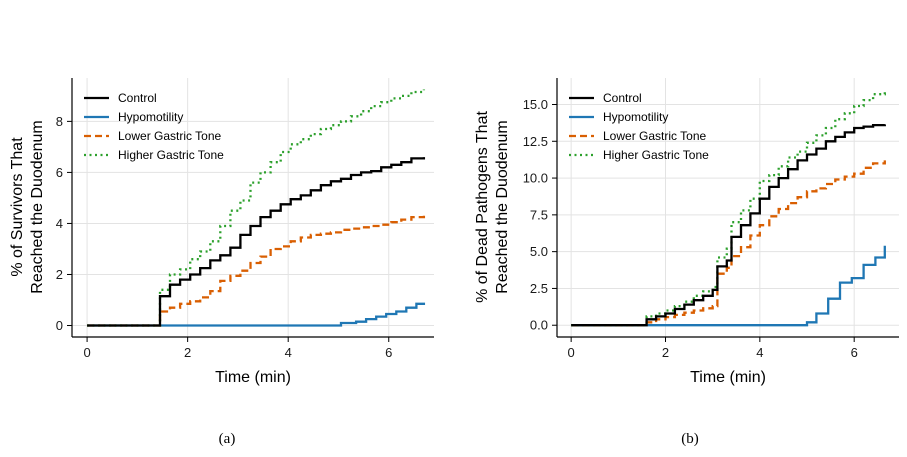 The height and width of the screenshot is (457, 907). Describe the element at coordinates (59, 223) in the screenshot. I see `y-tick-label: 4` at that location.